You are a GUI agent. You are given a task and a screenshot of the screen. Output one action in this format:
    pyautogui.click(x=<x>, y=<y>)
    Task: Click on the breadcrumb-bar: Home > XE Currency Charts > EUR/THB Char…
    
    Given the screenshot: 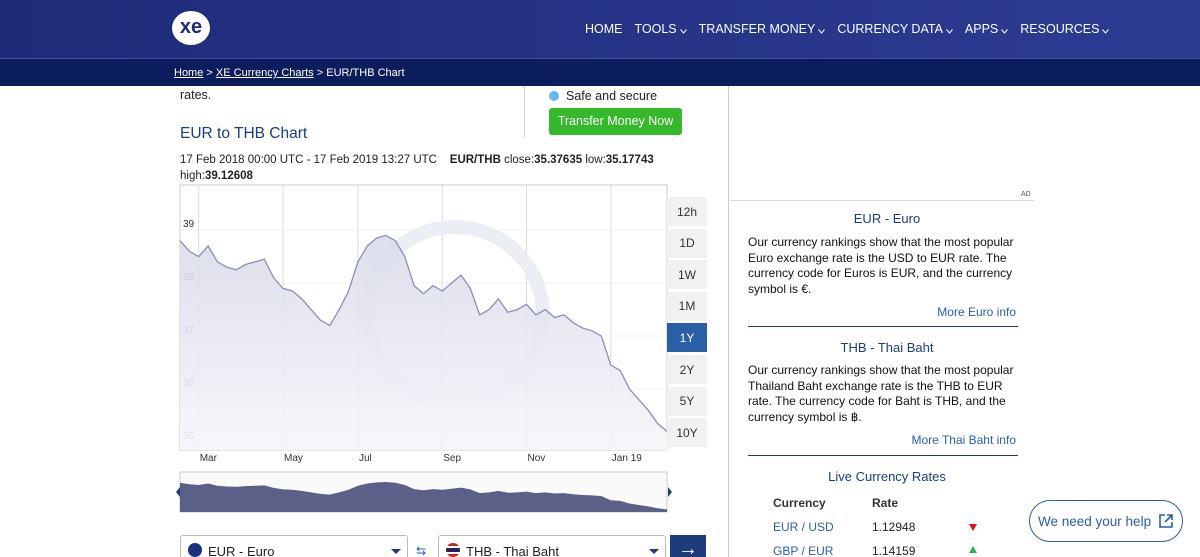 What is the action you would take?
    pyautogui.click(x=600, y=72)
    